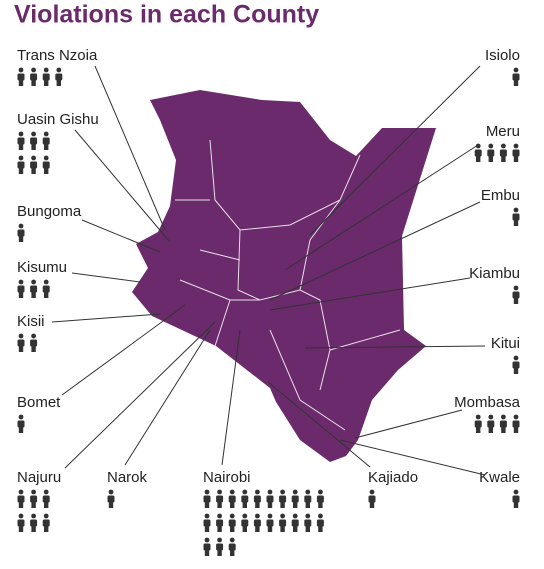  What do you see at coordinates (89, 332) in the screenshot?
I see `county-item: Kisii` at bounding box center [89, 332].